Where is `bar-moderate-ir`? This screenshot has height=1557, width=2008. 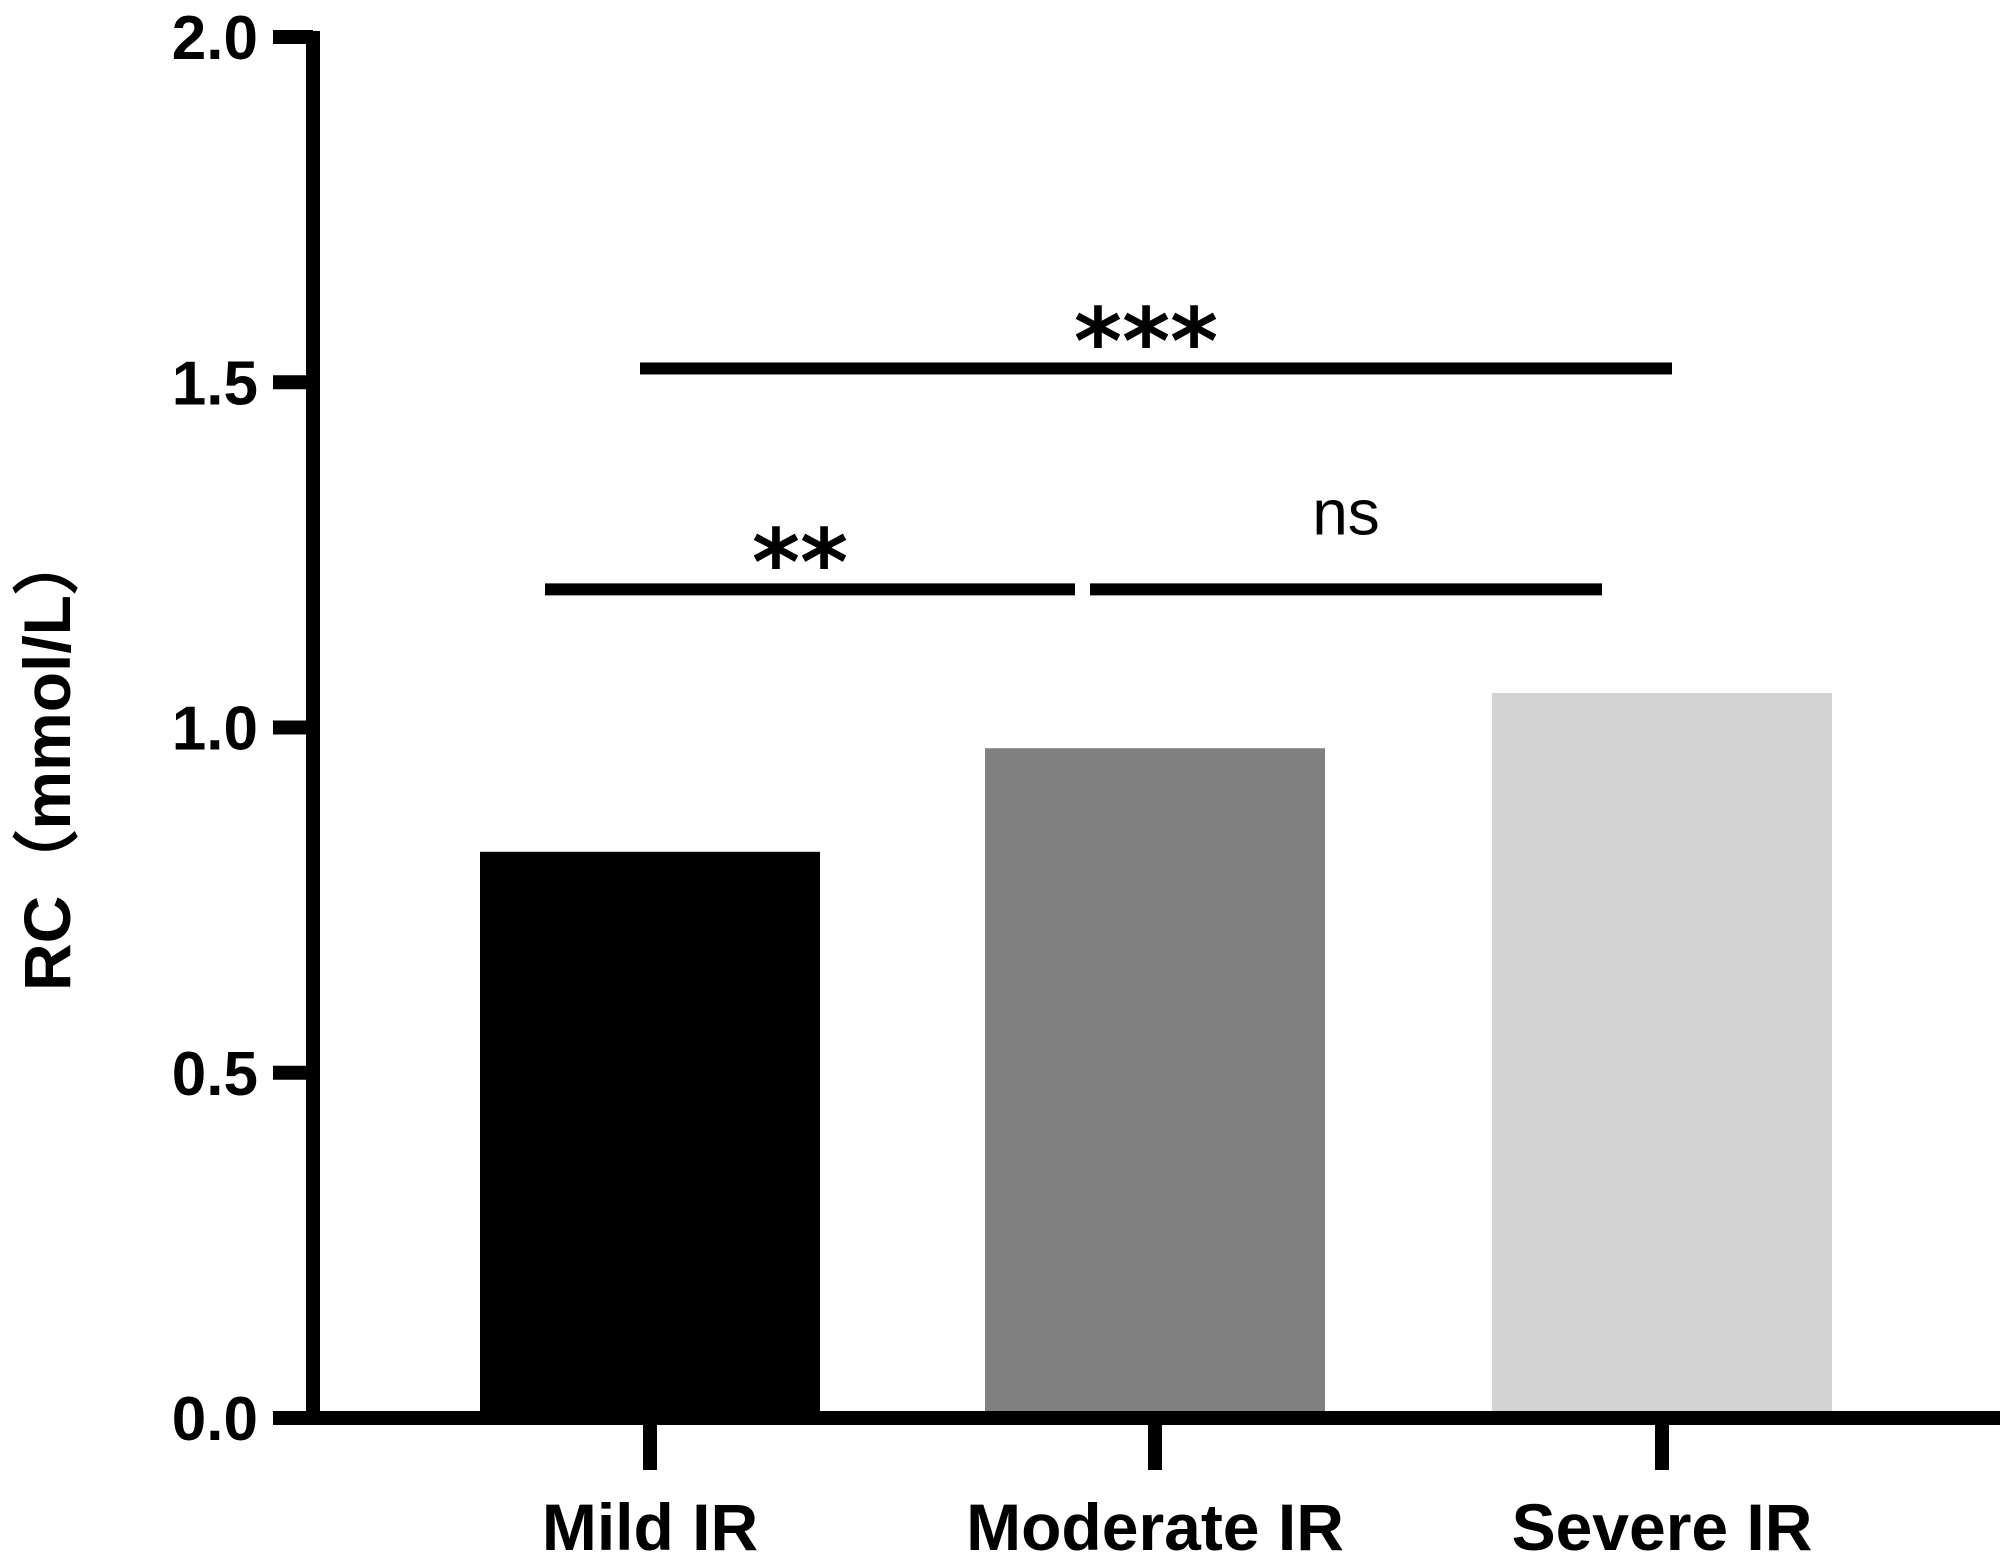
bar-moderate-ir is located at coordinates (1155, 1083).